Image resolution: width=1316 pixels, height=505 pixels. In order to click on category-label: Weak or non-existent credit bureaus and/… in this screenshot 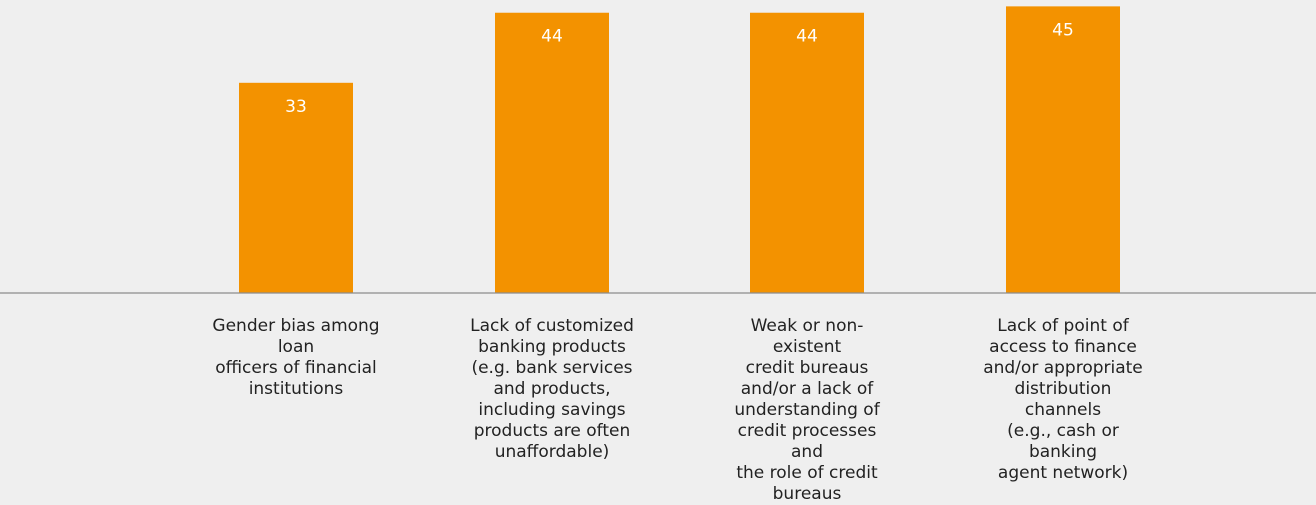, I will do `click(807, 410)`.